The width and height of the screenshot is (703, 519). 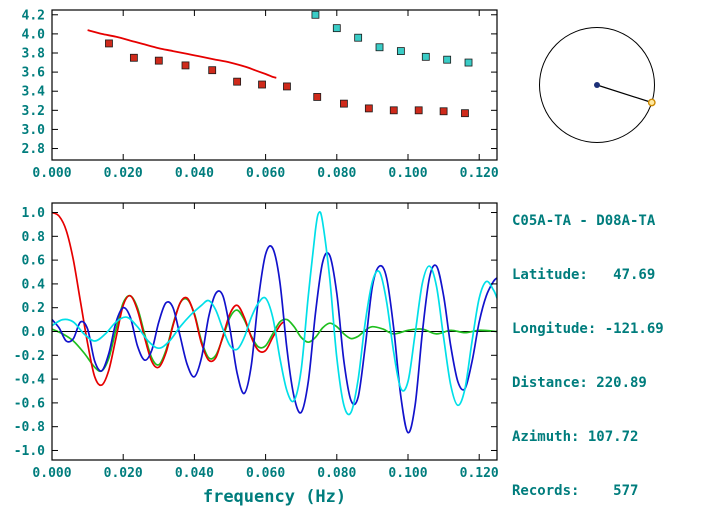 I want to click on y-tick-label: 0.4, so click(x=34, y=284).